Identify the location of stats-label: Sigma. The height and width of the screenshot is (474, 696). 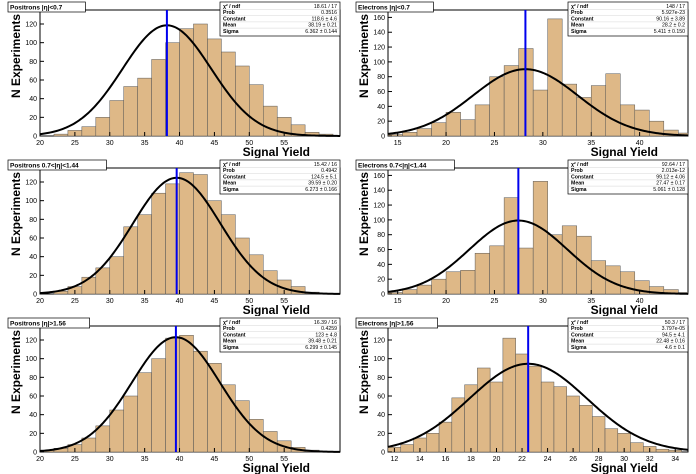
(579, 348).